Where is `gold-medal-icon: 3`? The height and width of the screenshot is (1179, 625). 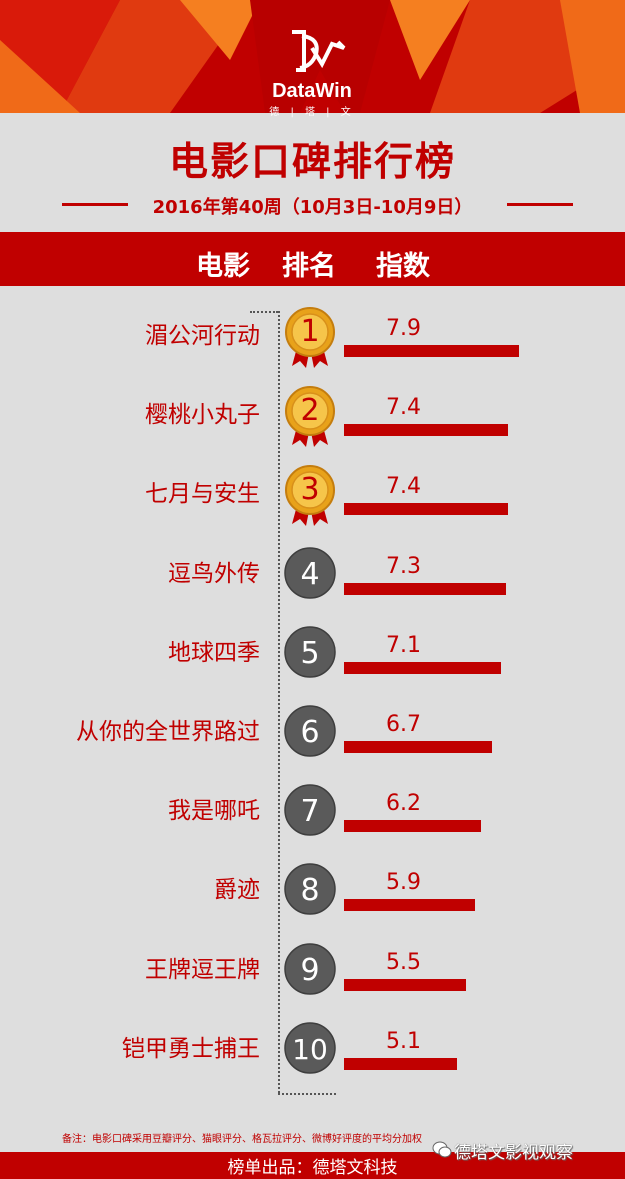 gold-medal-icon: 3 is located at coordinates (310, 496).